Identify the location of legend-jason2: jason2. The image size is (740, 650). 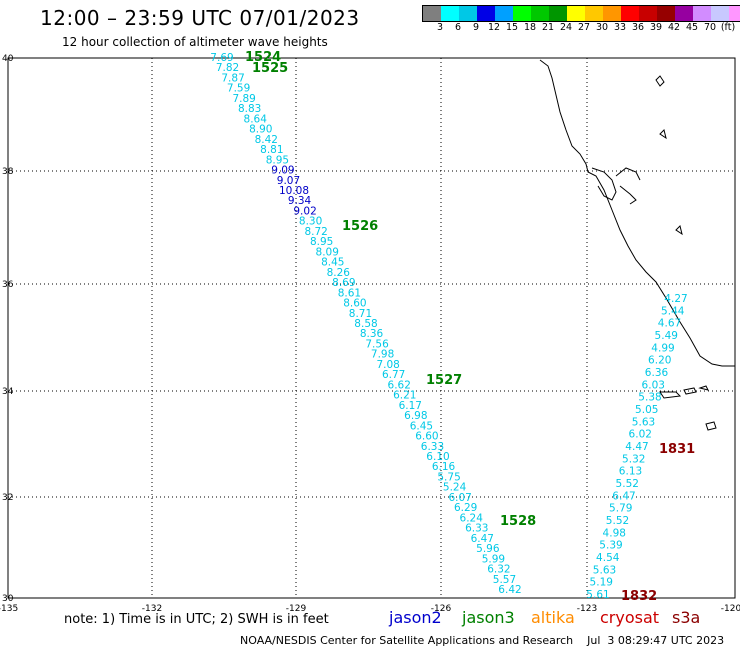
(415, 617).